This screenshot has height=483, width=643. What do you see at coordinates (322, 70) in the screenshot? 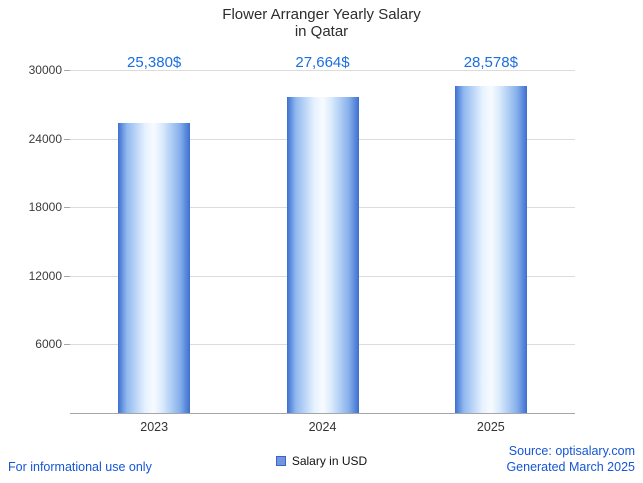
I see `gridline` at bounding box center [322, 70].